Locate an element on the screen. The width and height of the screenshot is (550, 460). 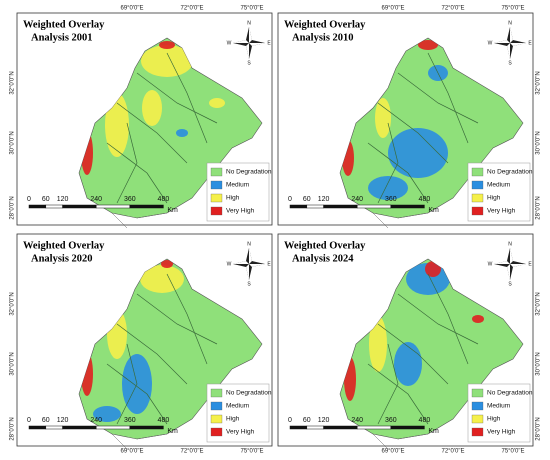
map-title: Analysis 2010 is located at coordinates (323, 37).